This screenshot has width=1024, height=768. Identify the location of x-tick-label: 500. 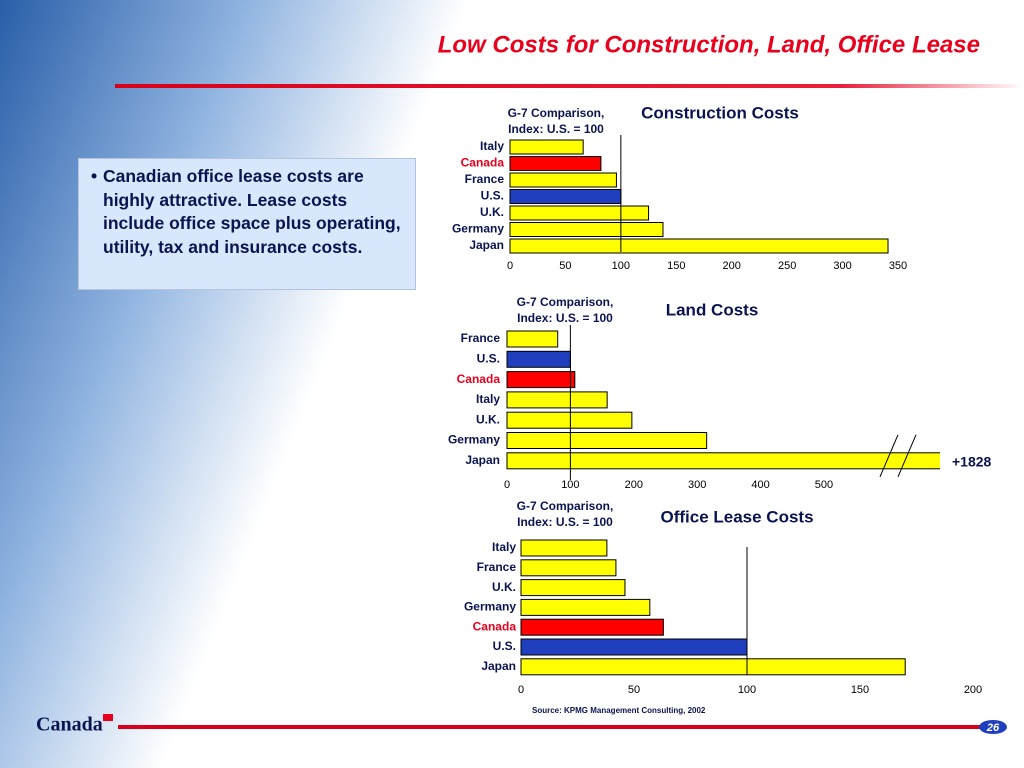
(824, 485).